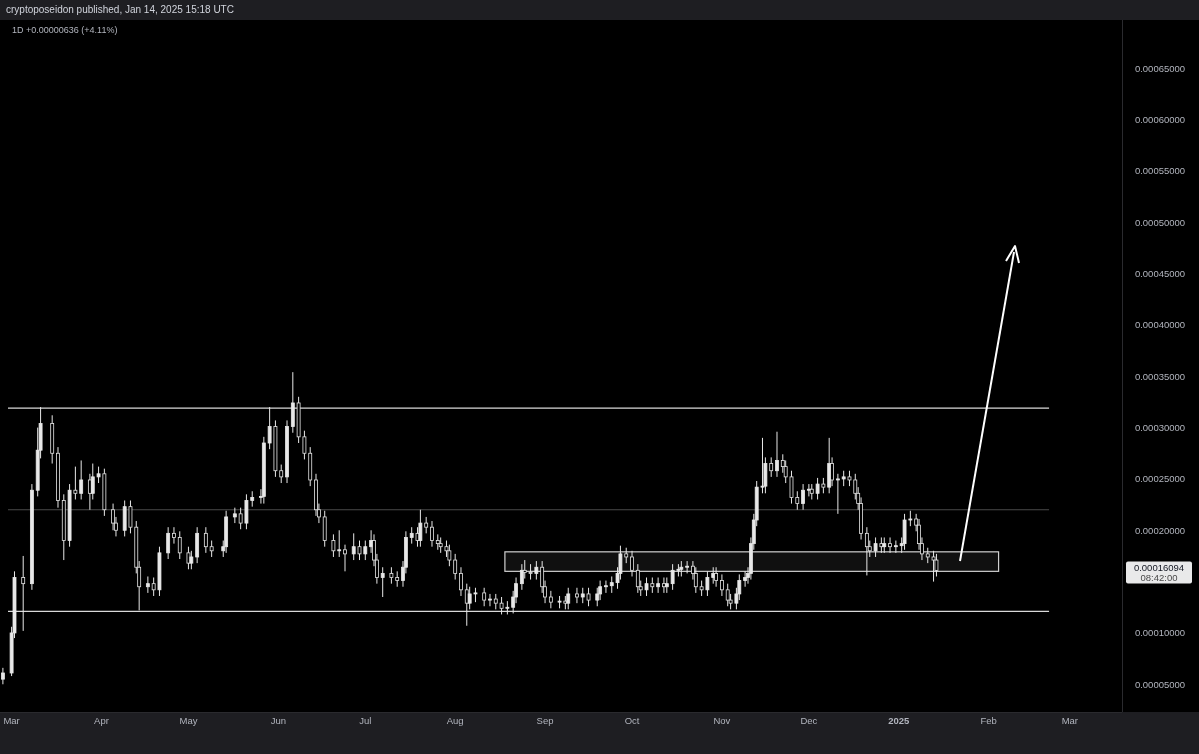 This screenshot has width=1199, height=754. Describe the element at coordinates (365, 720) in the screenshot. I see `x-tick-label: Jul` at that location.